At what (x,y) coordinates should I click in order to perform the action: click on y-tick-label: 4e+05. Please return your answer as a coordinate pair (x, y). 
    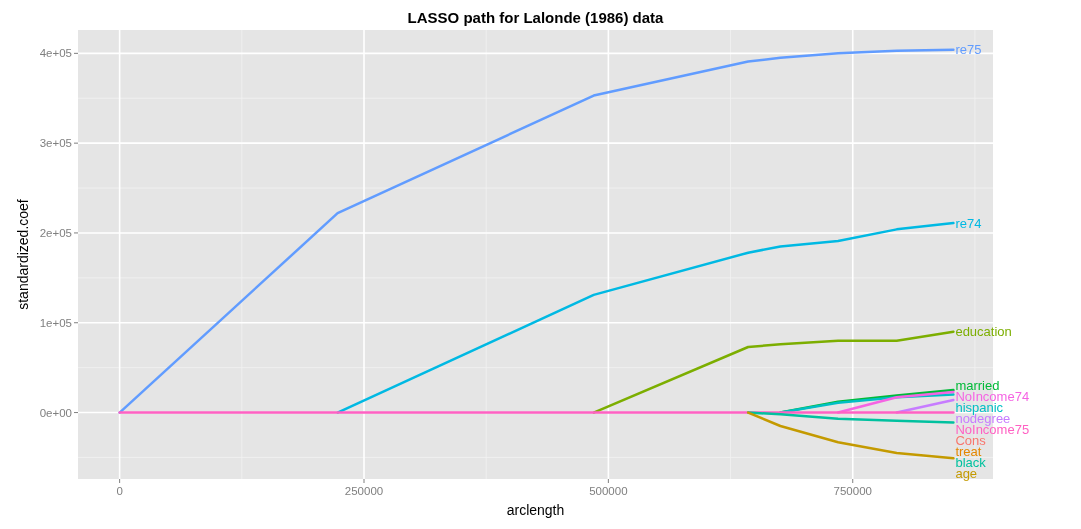
    Looking at the image, I should click on (55, 53).